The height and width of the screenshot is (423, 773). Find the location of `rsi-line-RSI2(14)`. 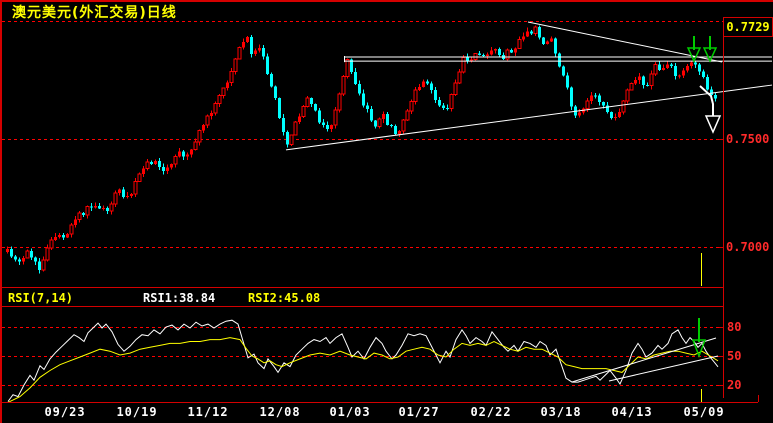

rsi-line-RSI2(14) is located at coordinates (363, 370).